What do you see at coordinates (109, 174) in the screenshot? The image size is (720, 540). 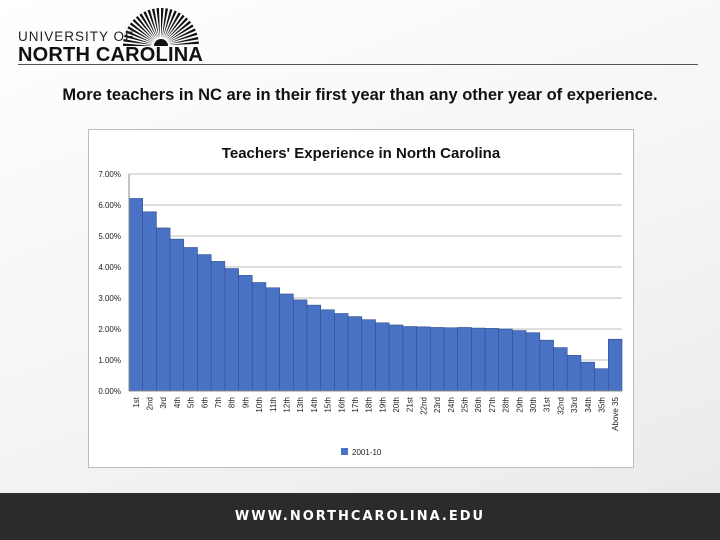 I see `y-tick-label: 7.00%` at bounding box center [109, 174].